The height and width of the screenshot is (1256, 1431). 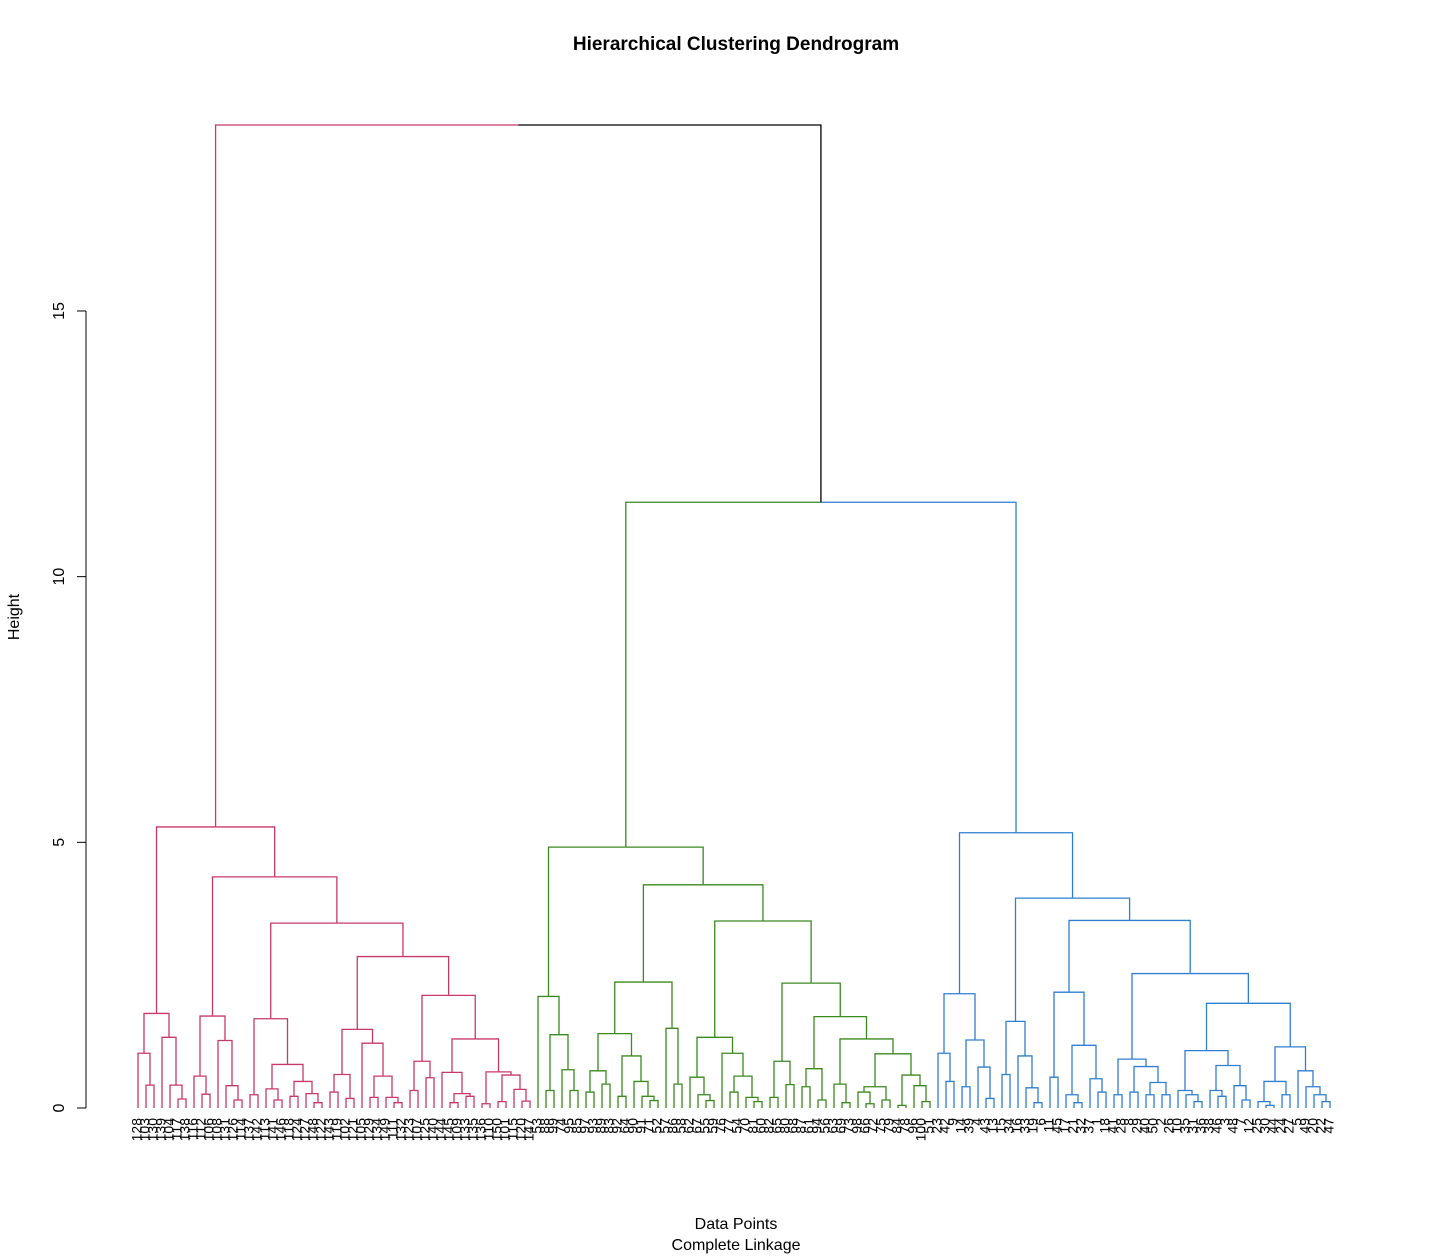 What do you see at coordinates (569, 1126) in the screenshot?
I see `leaf-label: 95` at bounding box center [569, 1126].